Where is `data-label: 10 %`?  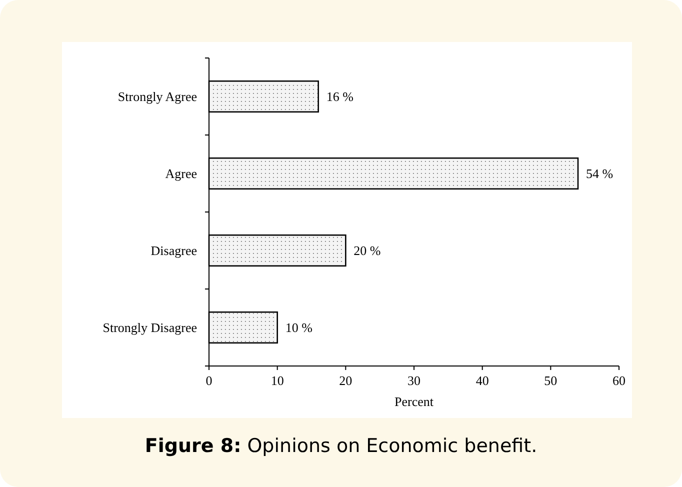 data-label: 10 % is located at coordinates (299, 328).